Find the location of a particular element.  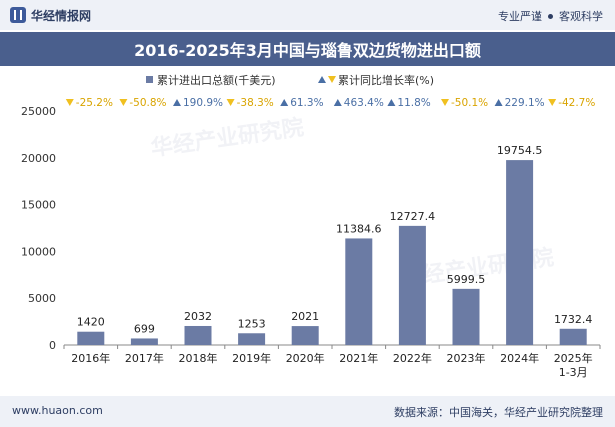

growth-rate-label: 61.3% is located at coordinates (306, 103).